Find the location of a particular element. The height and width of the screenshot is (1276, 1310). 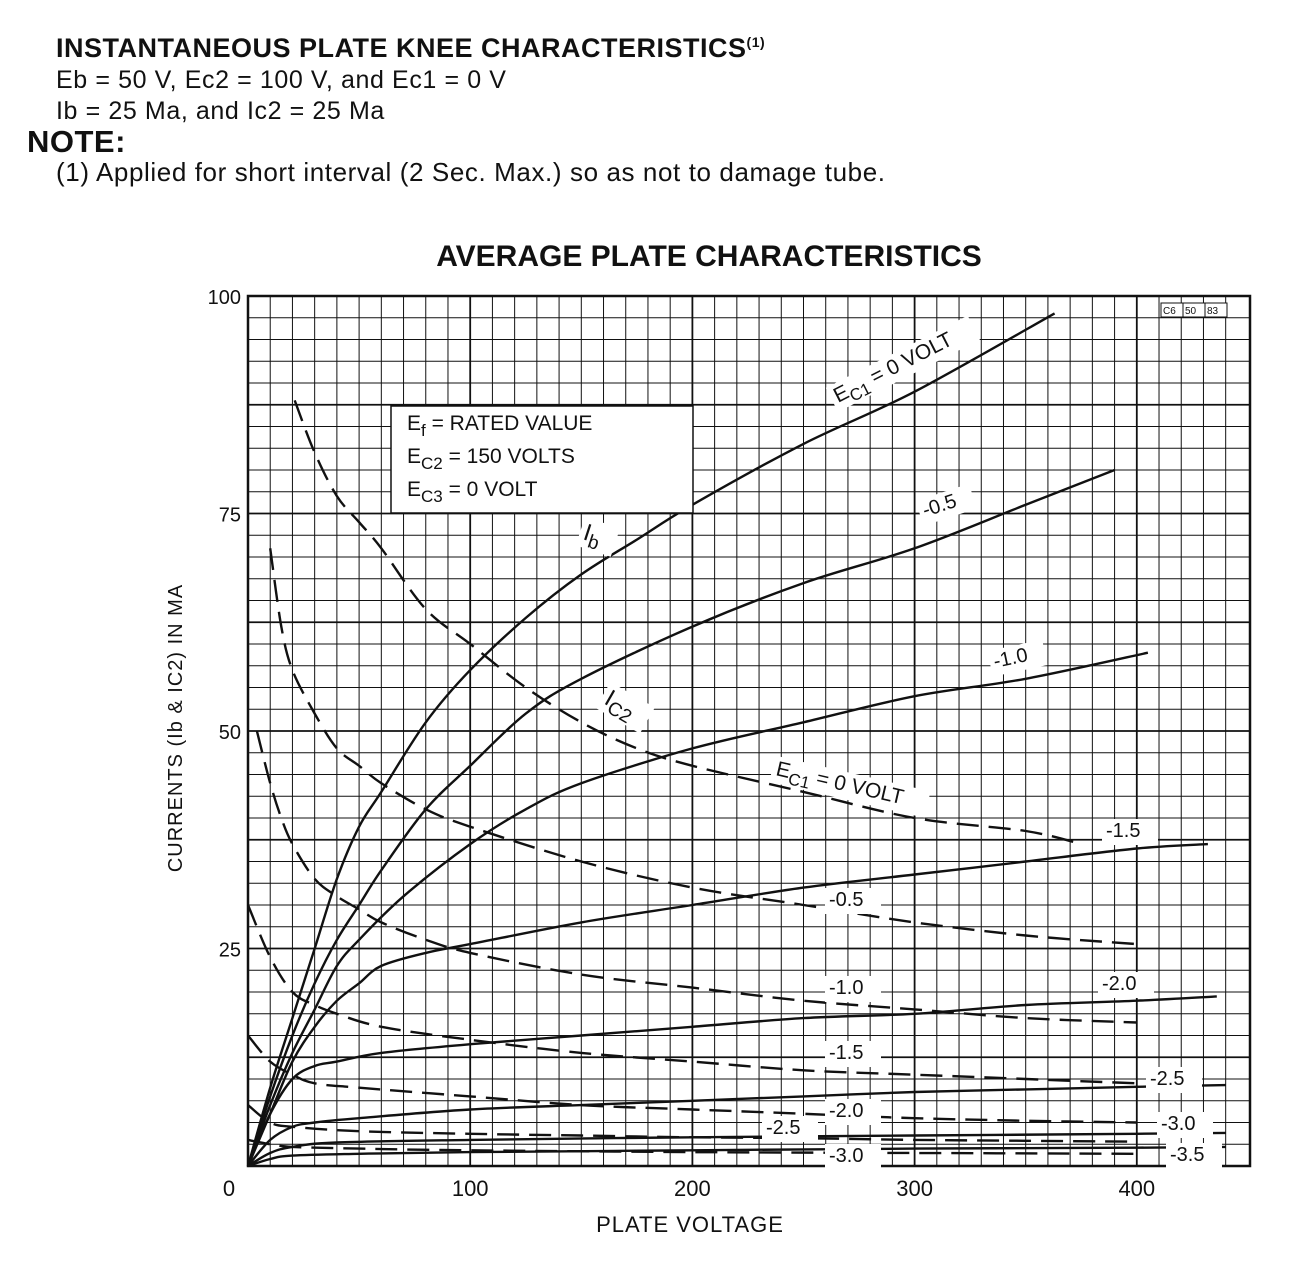

note-label: NOTE: is located at coordinates (76, 141).